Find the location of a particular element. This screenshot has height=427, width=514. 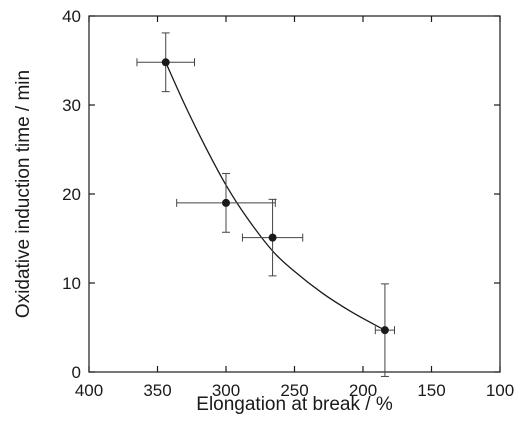

y-tick-label: 40 is located at coordinates (71, 16).